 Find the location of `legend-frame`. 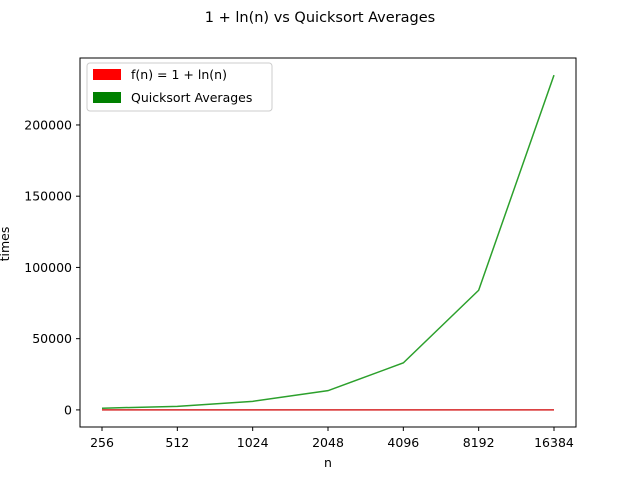

legend-frame is located at coordinates (179, 87).